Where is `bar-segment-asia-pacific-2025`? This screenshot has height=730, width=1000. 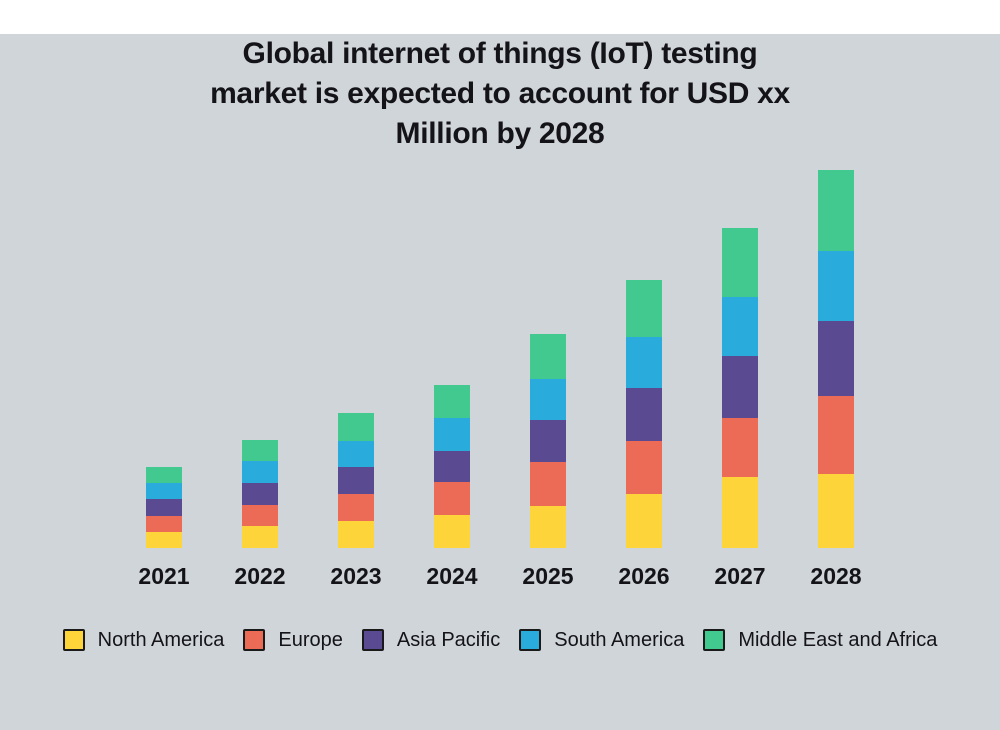
bar-segment-asia-pacific-2025 is located at coordinates (548, 441).